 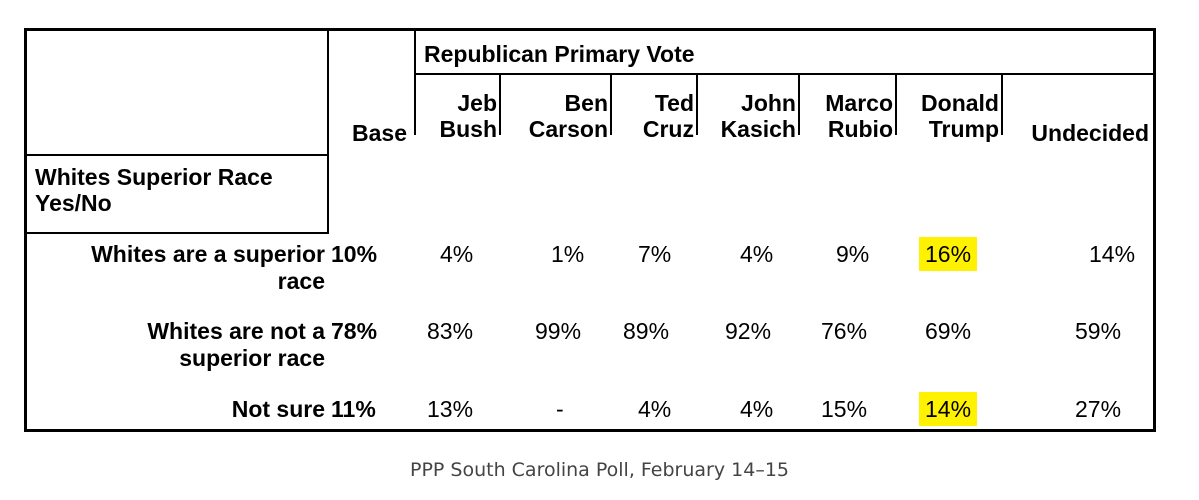 I want to click on column-header-trump: Donald Trump, so click(x=948, y=116).